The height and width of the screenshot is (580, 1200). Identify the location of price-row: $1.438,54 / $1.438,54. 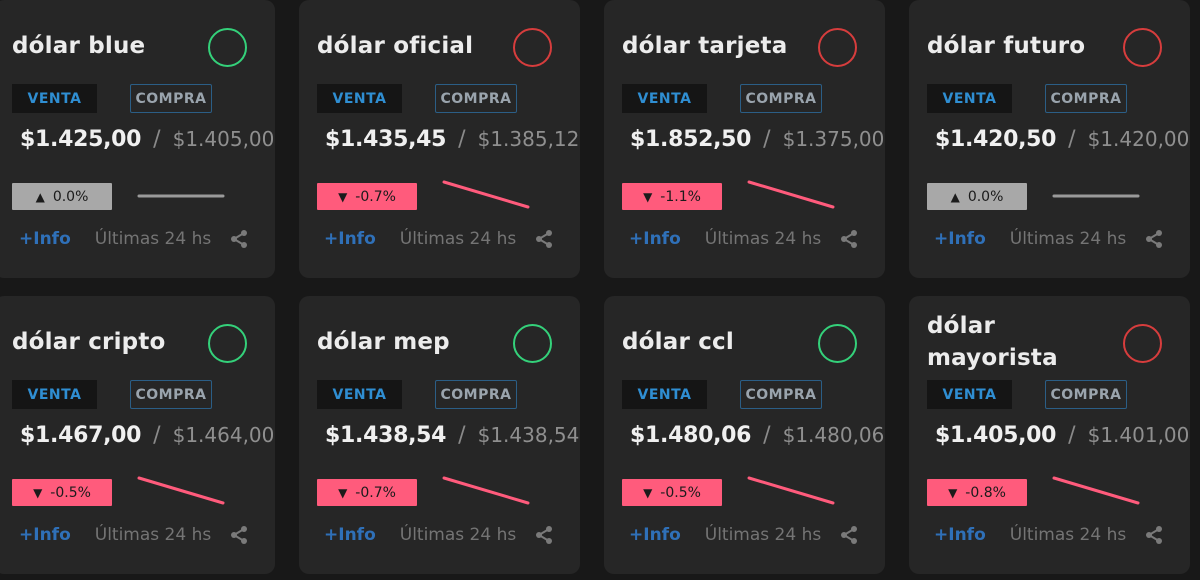
(452, 435).